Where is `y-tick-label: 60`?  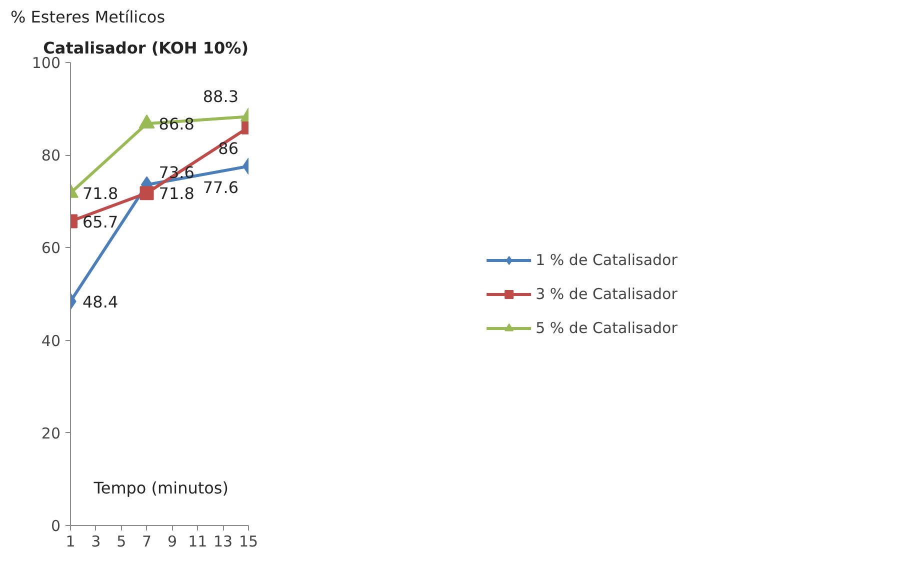 y-tick-label: 60 is located at coordinates (51, 248).